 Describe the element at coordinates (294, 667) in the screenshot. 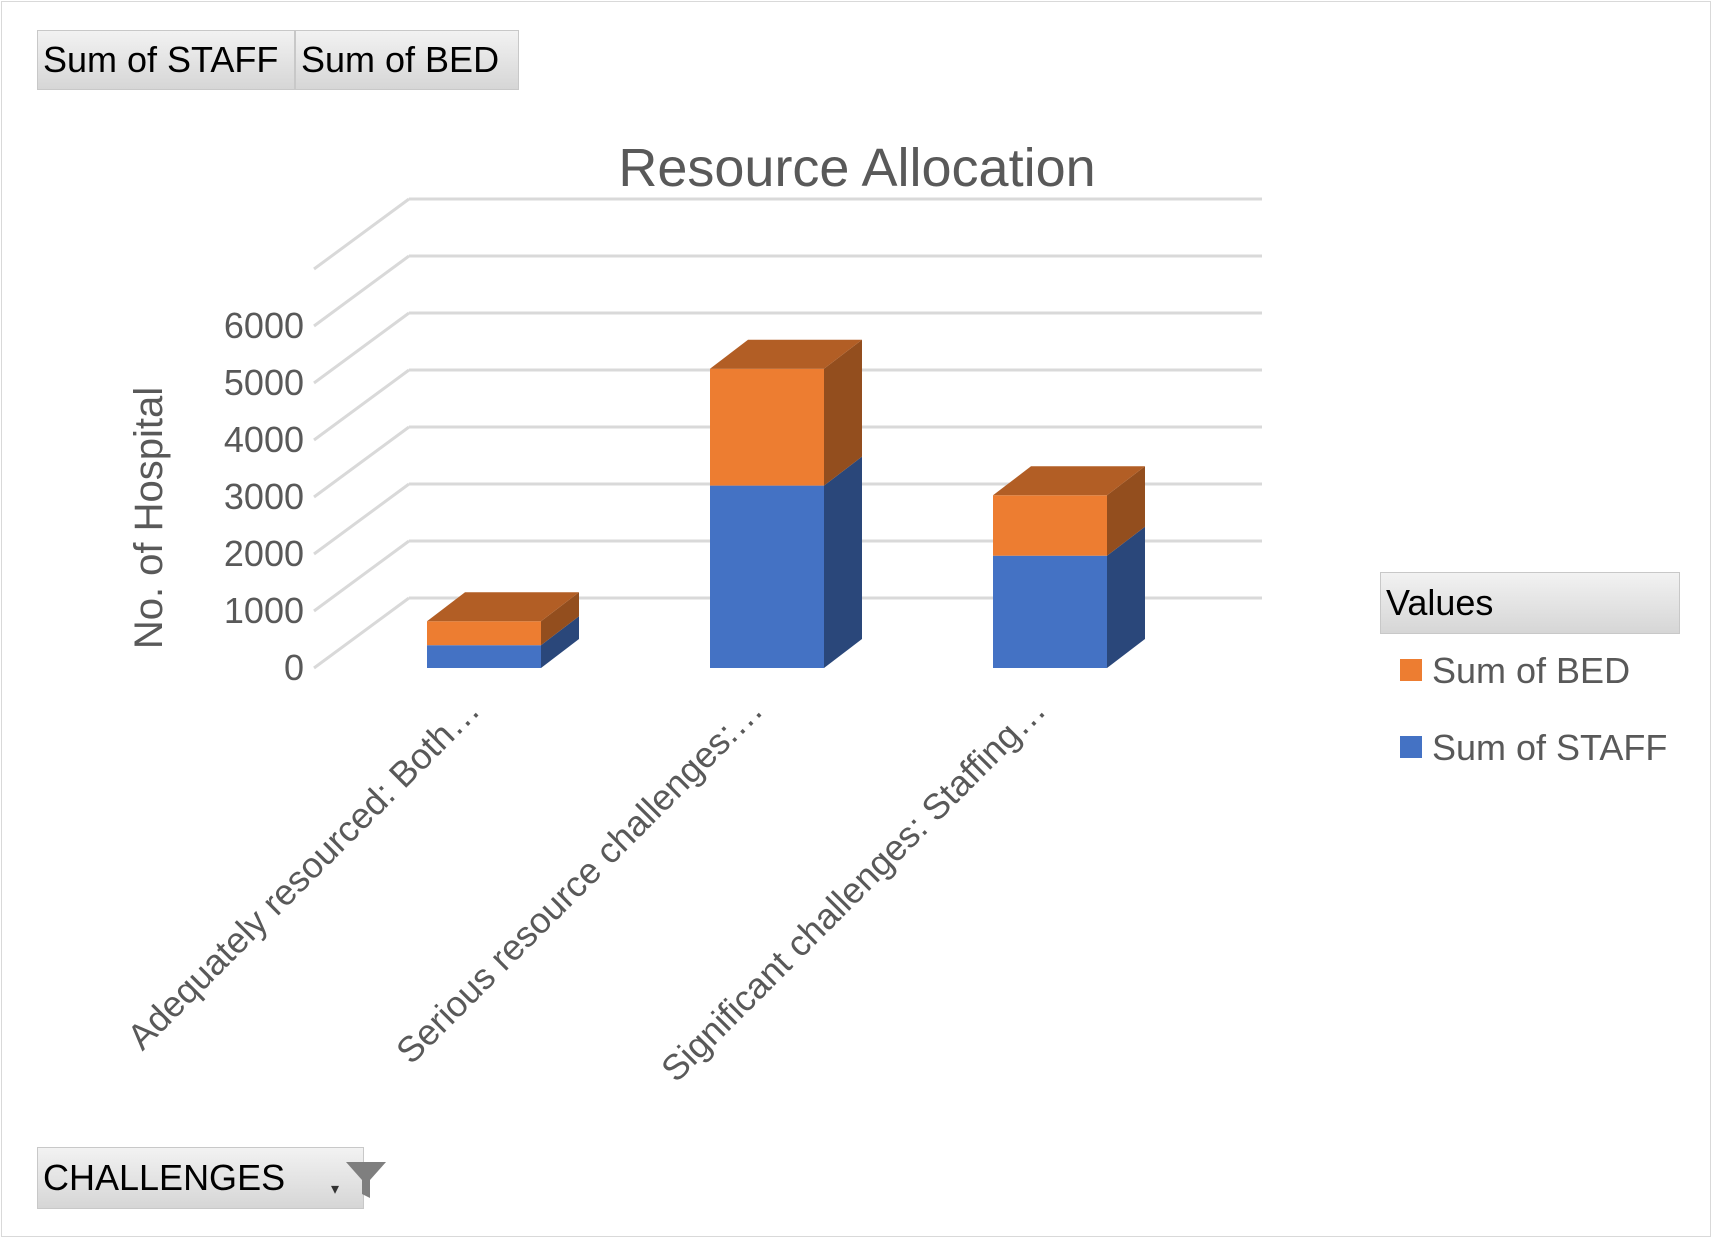

I see `y-tick-label: 0` at that location.